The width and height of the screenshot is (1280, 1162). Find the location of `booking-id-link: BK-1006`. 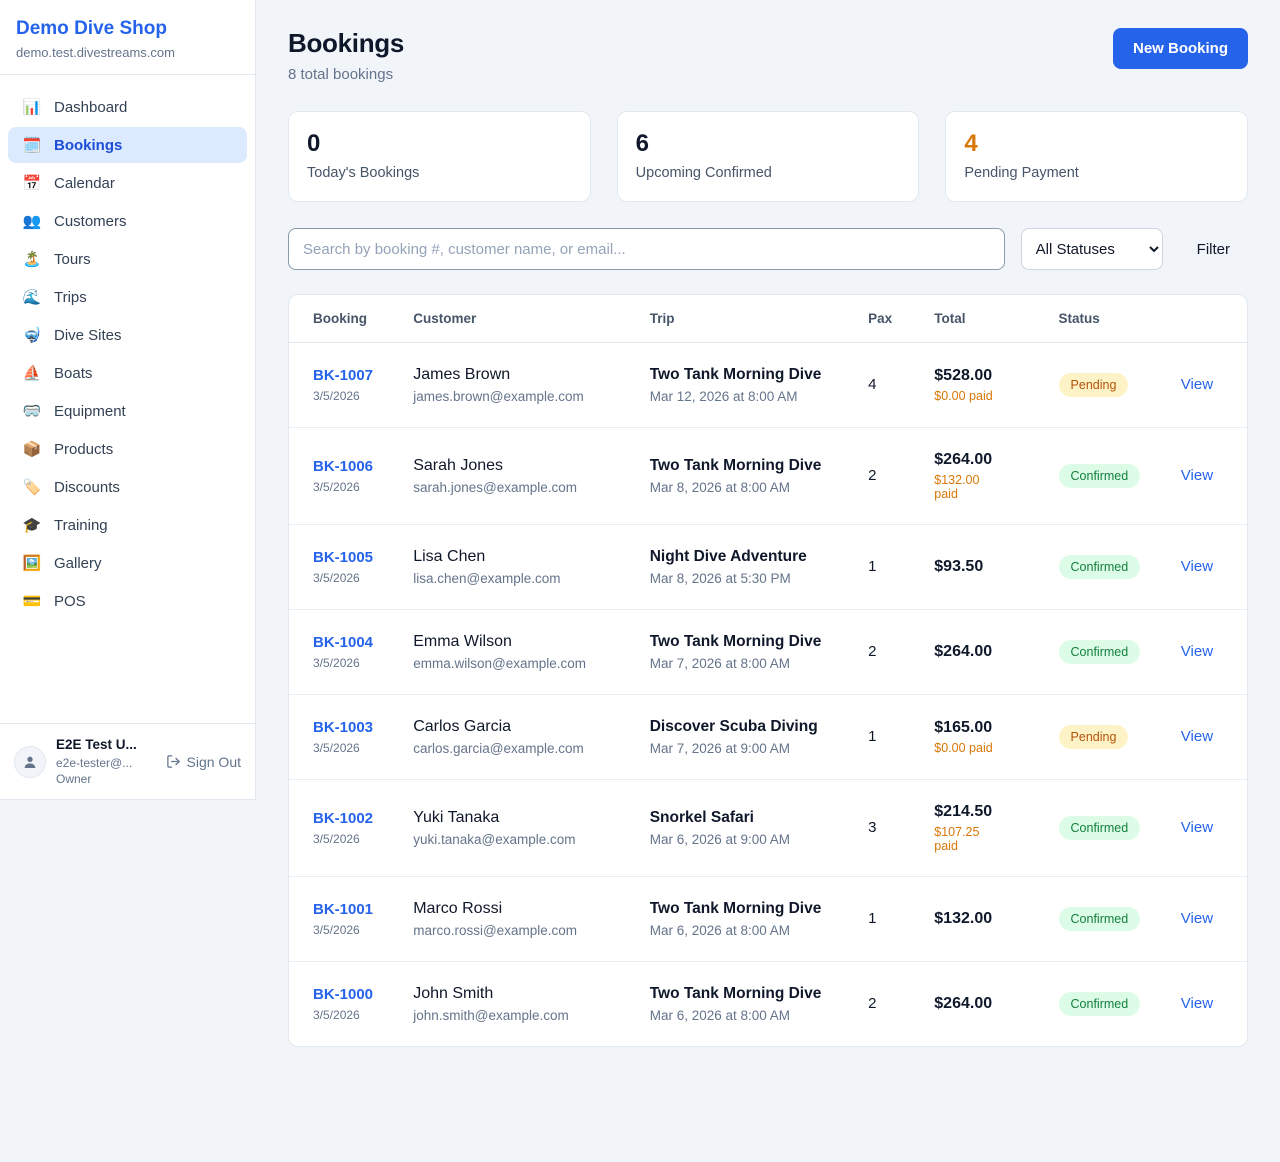

booking-id-link: BK-1006 is located at coordinates (343, 466).